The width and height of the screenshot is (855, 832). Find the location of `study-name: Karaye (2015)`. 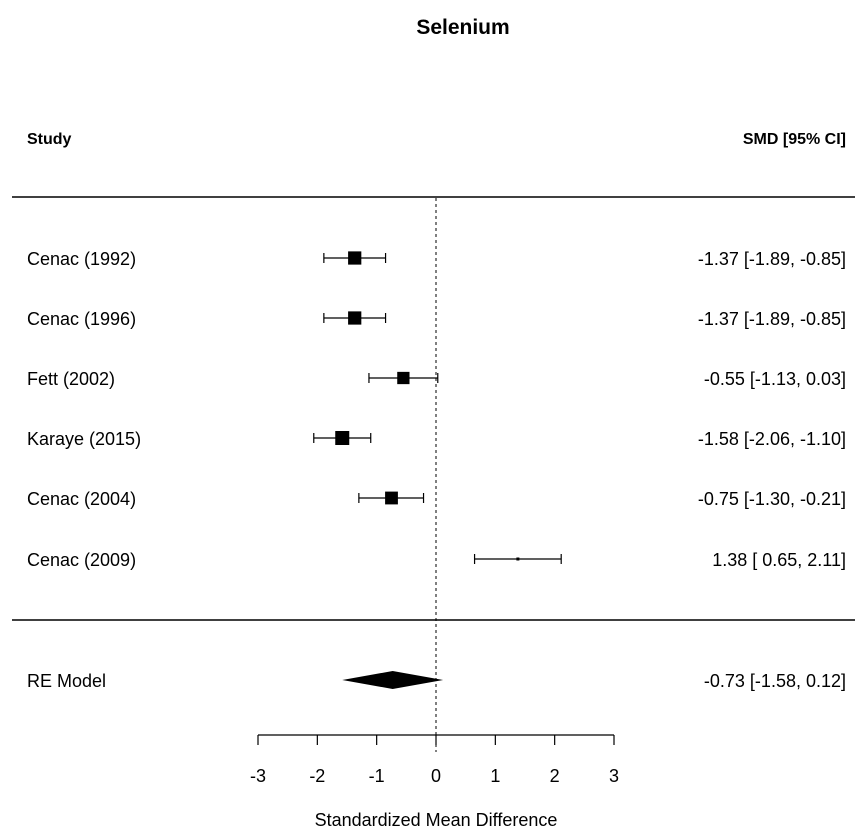

study-name: Karaye (2015) is located at coordinates (84, 439).